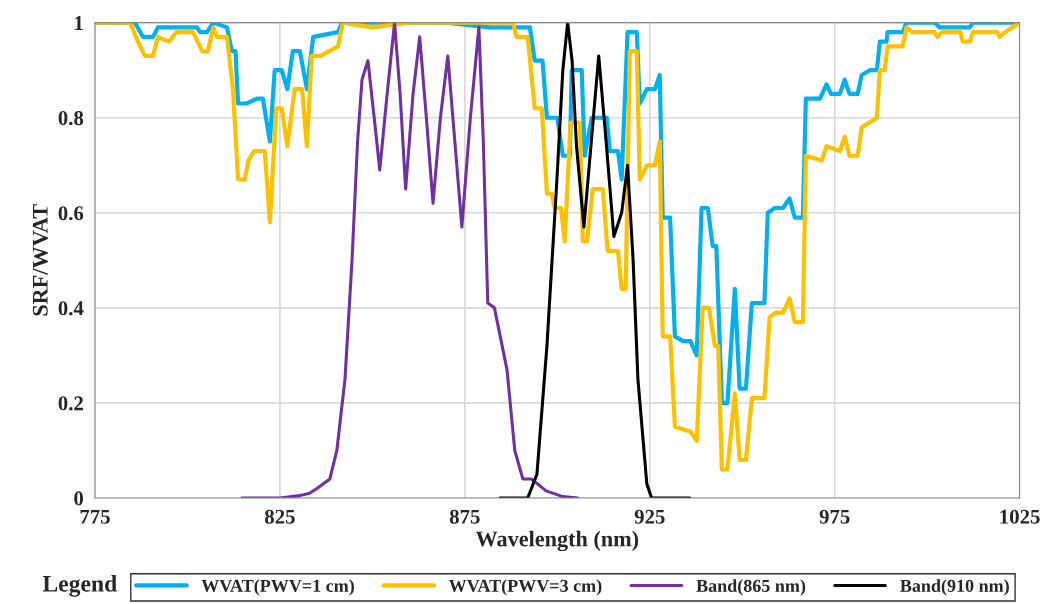 The width and height of the screenshot is (1061, 604). What do you see at coordinates (279, 516) in the screenshot?
I see `x-tick-label: 825` at bounding box center [279, 516].